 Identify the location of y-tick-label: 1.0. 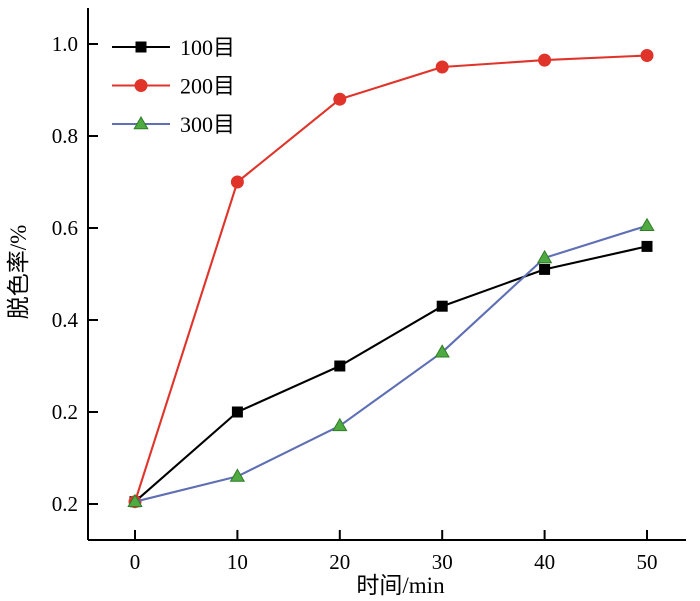
(65, 44).